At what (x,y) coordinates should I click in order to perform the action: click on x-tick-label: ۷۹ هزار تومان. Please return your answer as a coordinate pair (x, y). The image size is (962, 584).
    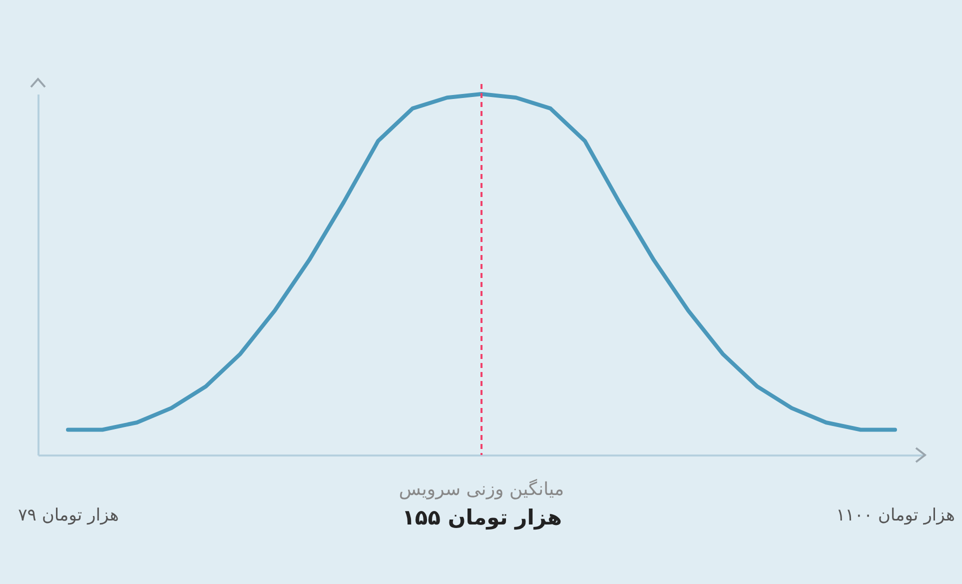
    Looking at the image, I should click on (68, 516).